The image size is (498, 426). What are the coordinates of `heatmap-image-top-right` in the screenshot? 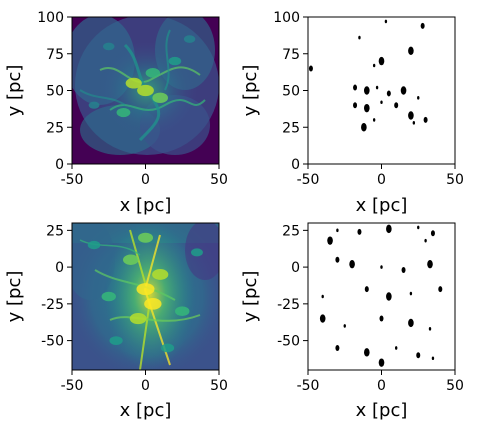 It's located at (381, 90).